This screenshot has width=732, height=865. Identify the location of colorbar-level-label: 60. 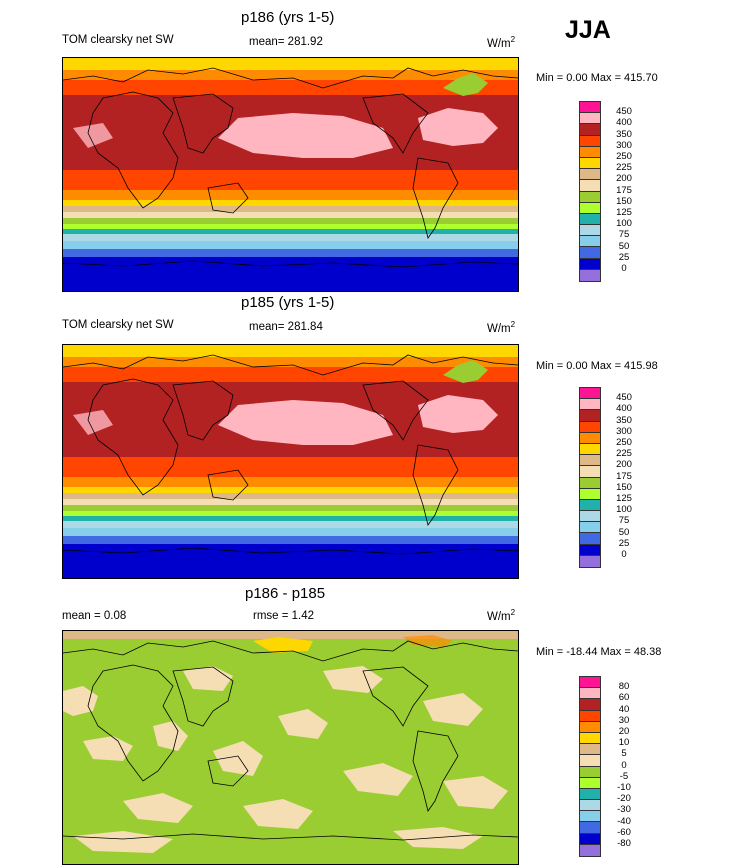
(624, 698).